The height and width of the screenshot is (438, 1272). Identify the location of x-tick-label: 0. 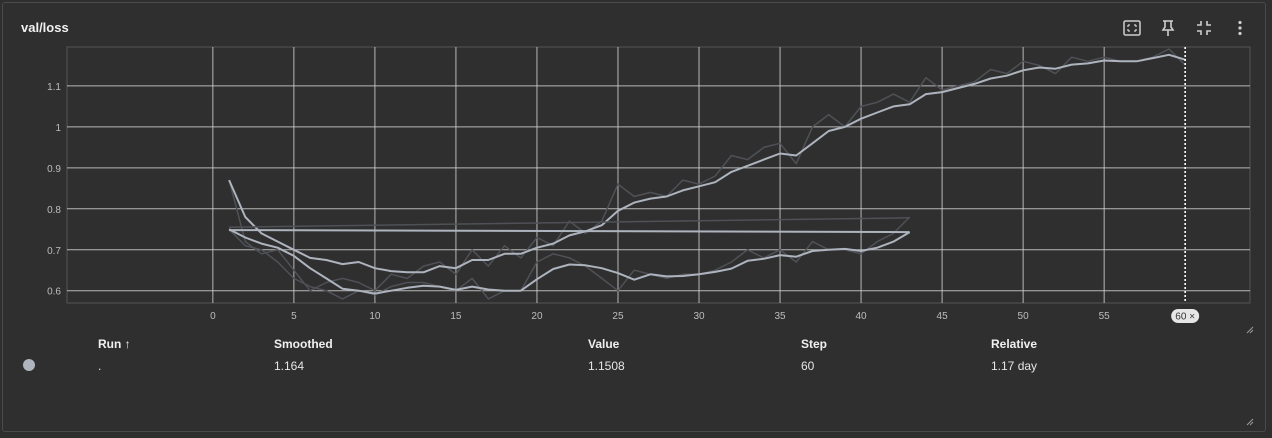
(213, 316).